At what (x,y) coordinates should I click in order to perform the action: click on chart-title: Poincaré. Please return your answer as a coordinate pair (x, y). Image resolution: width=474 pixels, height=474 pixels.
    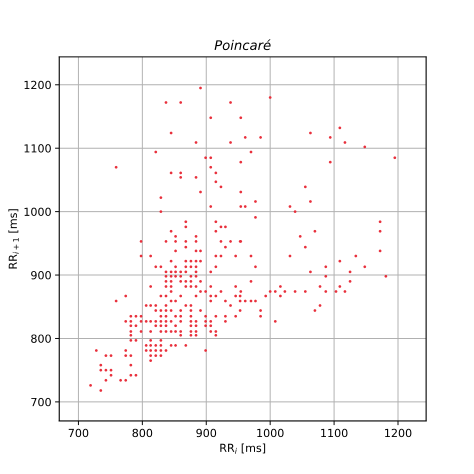
    Looking at the image, I should click on (242, 44).